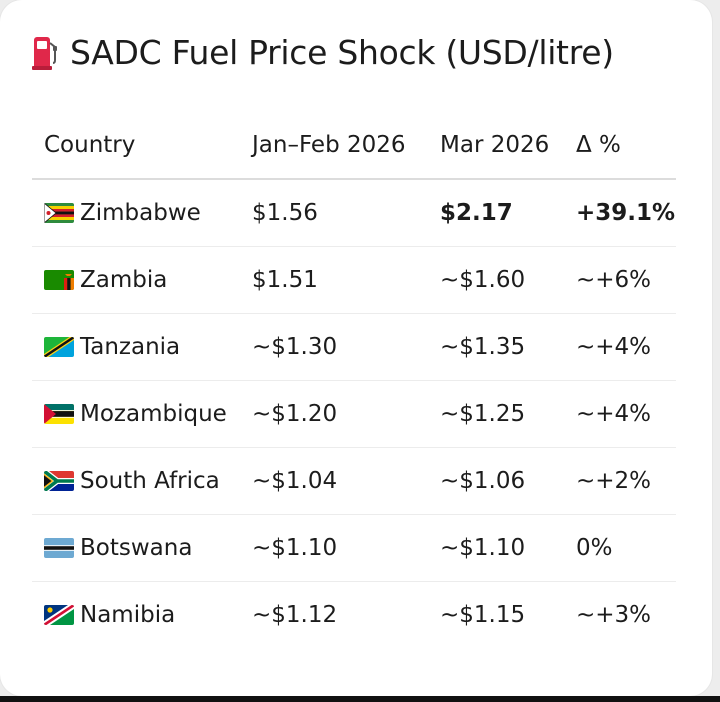 This screenshot has height=702, width=720. I want to click on delta-value: ~+2%, so click(614, 481).